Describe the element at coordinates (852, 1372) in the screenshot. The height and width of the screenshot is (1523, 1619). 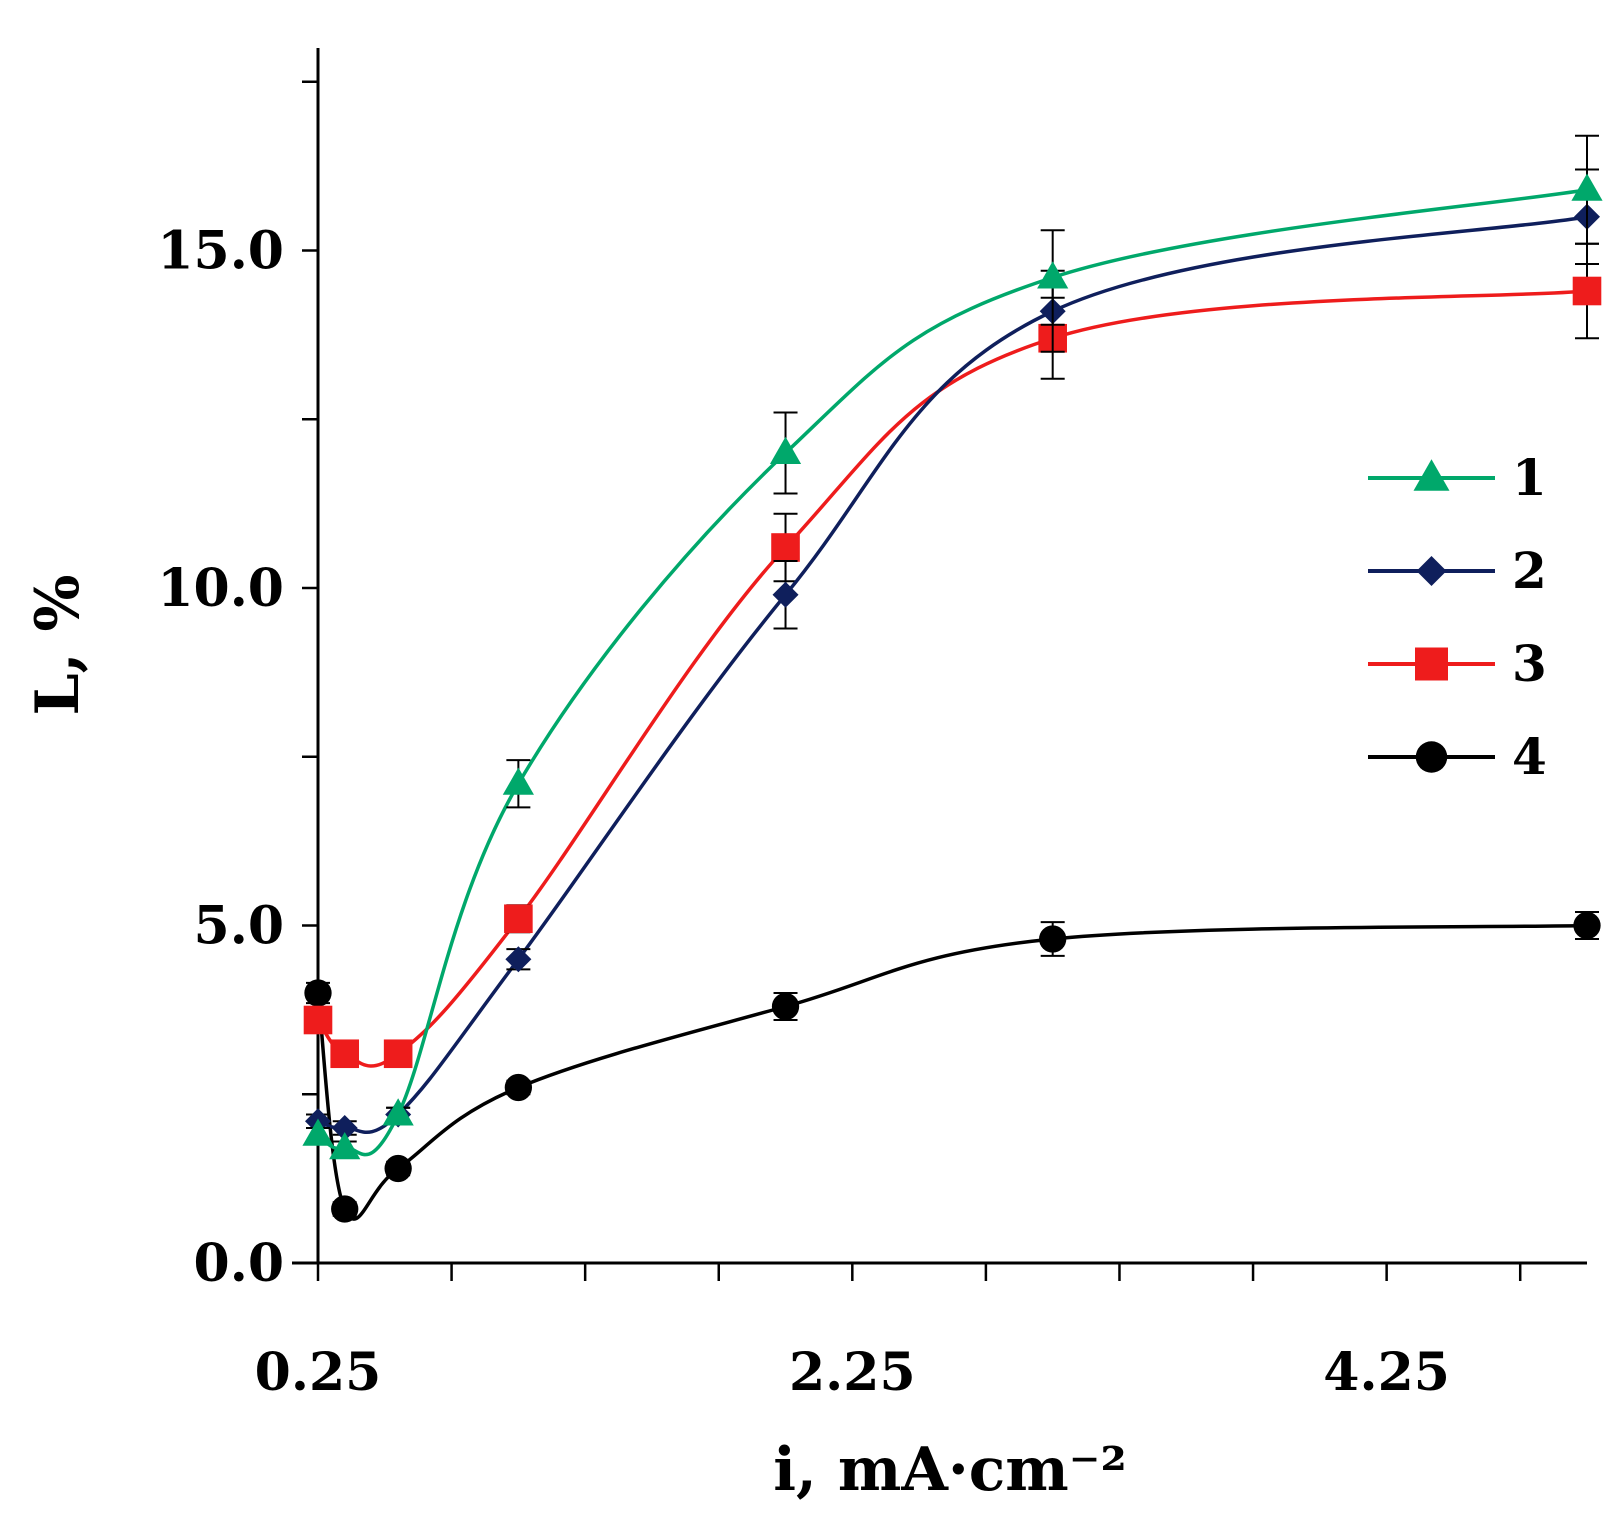
I see `x-tick-label: 2.25` at that location.